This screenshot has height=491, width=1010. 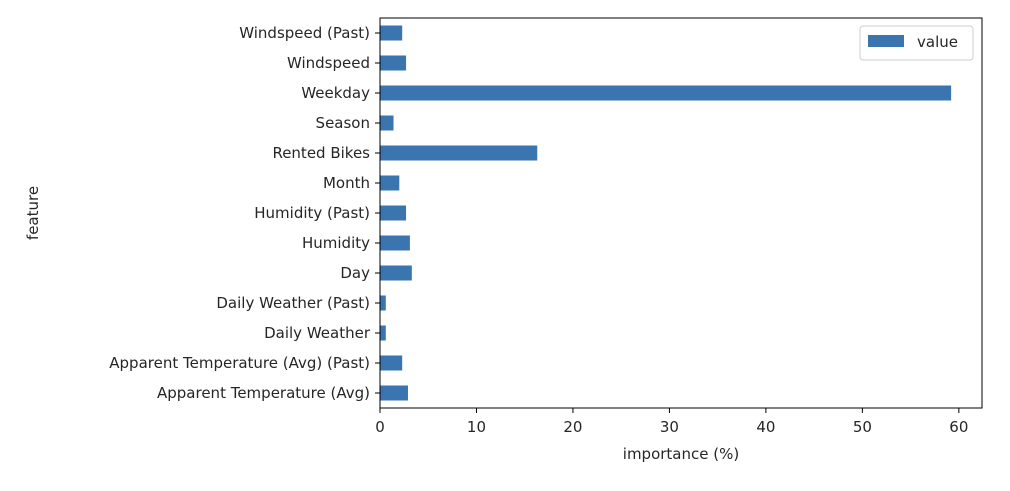 What do you see at coordinates (862, 427) in the screenshot?
I see `x-tick-label: 50` at bounding box center [862, 427].